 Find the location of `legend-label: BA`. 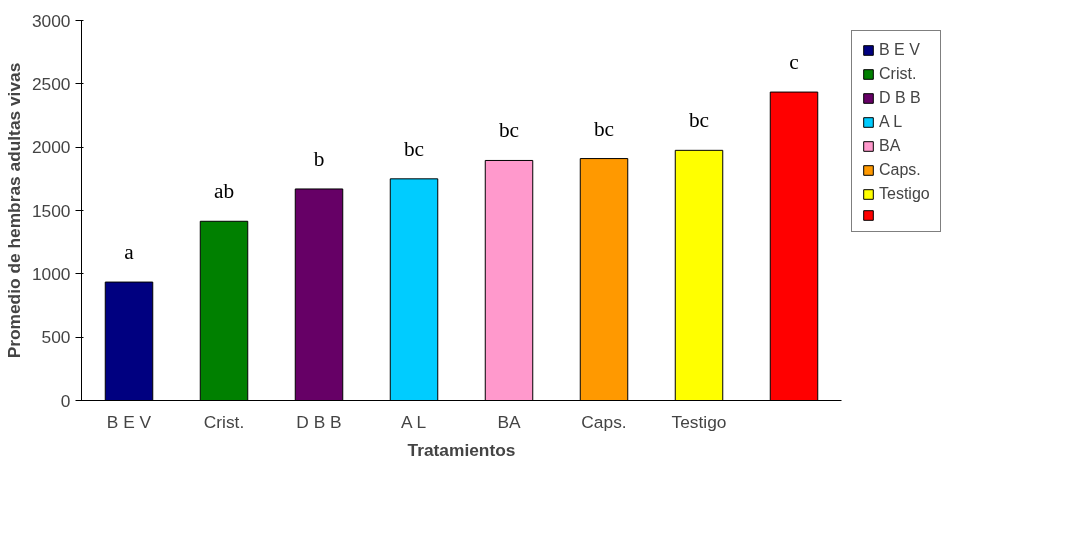

legend-label: BA is located at coordinates (890, 146).